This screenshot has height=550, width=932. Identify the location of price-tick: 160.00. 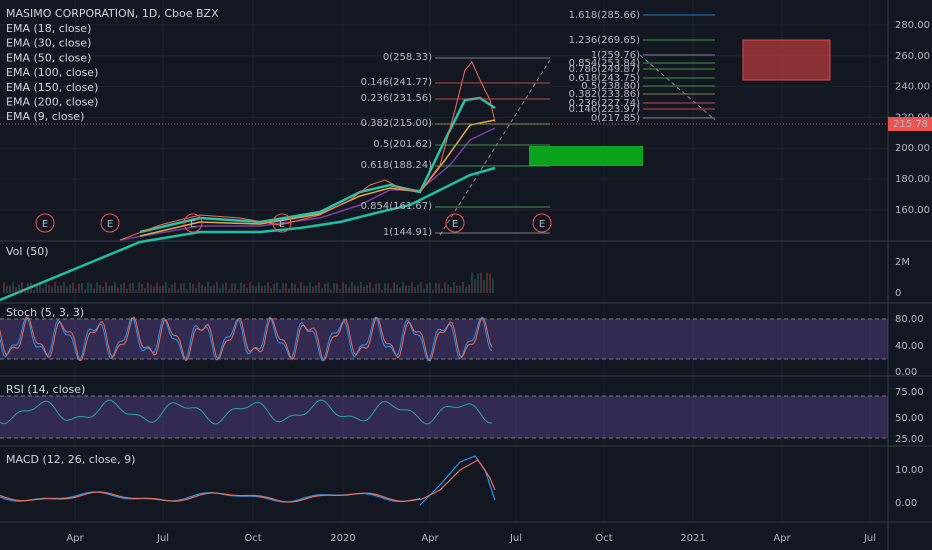
(912, 210).